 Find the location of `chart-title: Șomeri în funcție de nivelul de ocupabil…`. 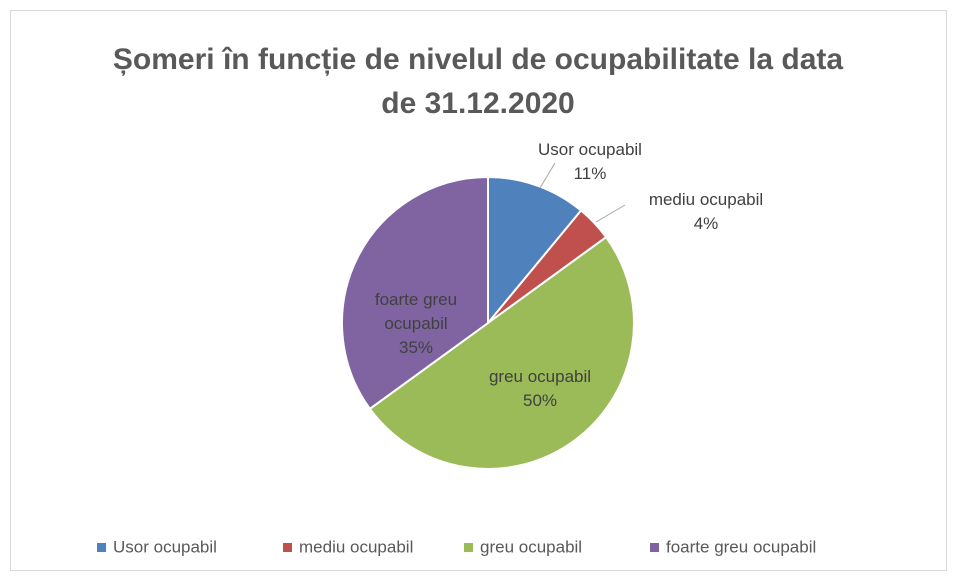

chart-title: Șomeri în funcție de nivelul de ocupabil… is located at coordinates (478, 81).